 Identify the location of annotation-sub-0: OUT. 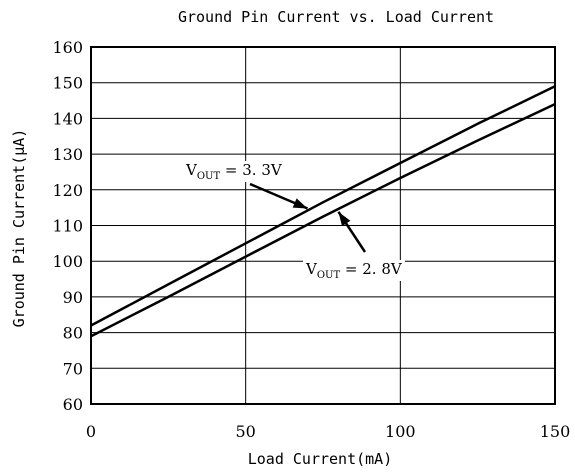
(209, 176).